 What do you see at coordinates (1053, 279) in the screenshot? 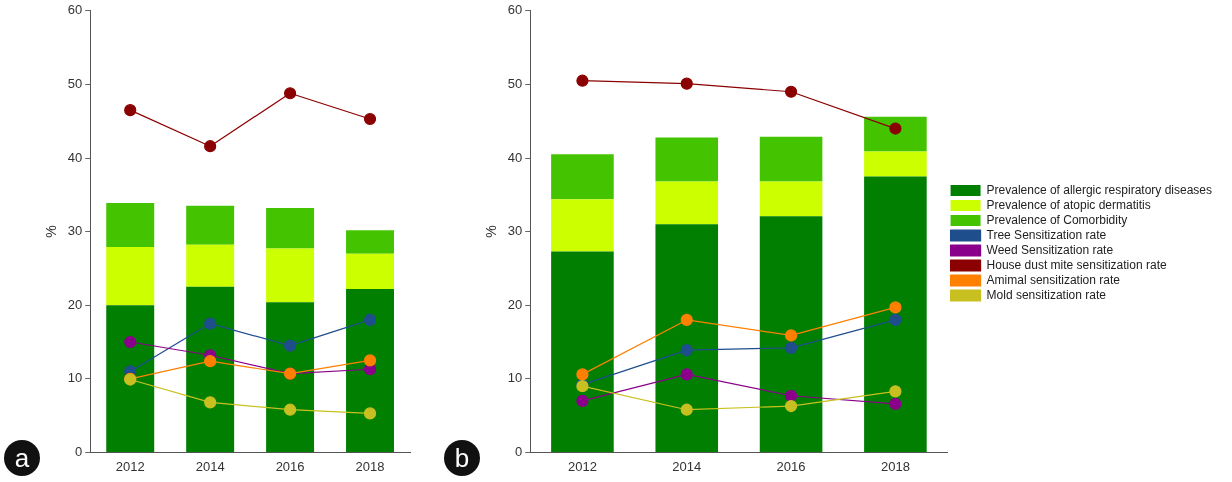
I see `legend-label: Amimal sensitization rate` at bounding box center [1053, 279].